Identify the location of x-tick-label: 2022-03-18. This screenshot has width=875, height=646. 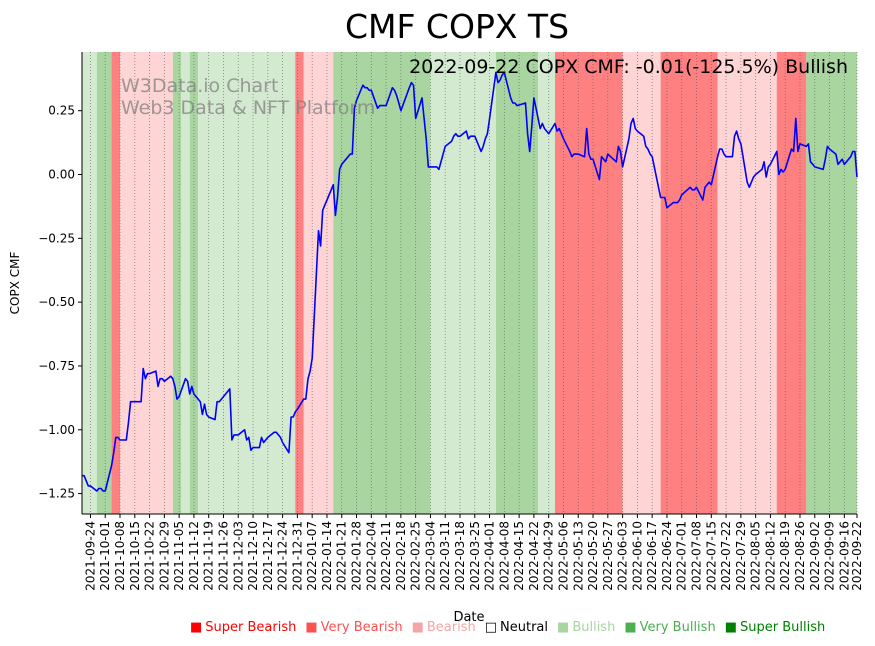
(460, 556).